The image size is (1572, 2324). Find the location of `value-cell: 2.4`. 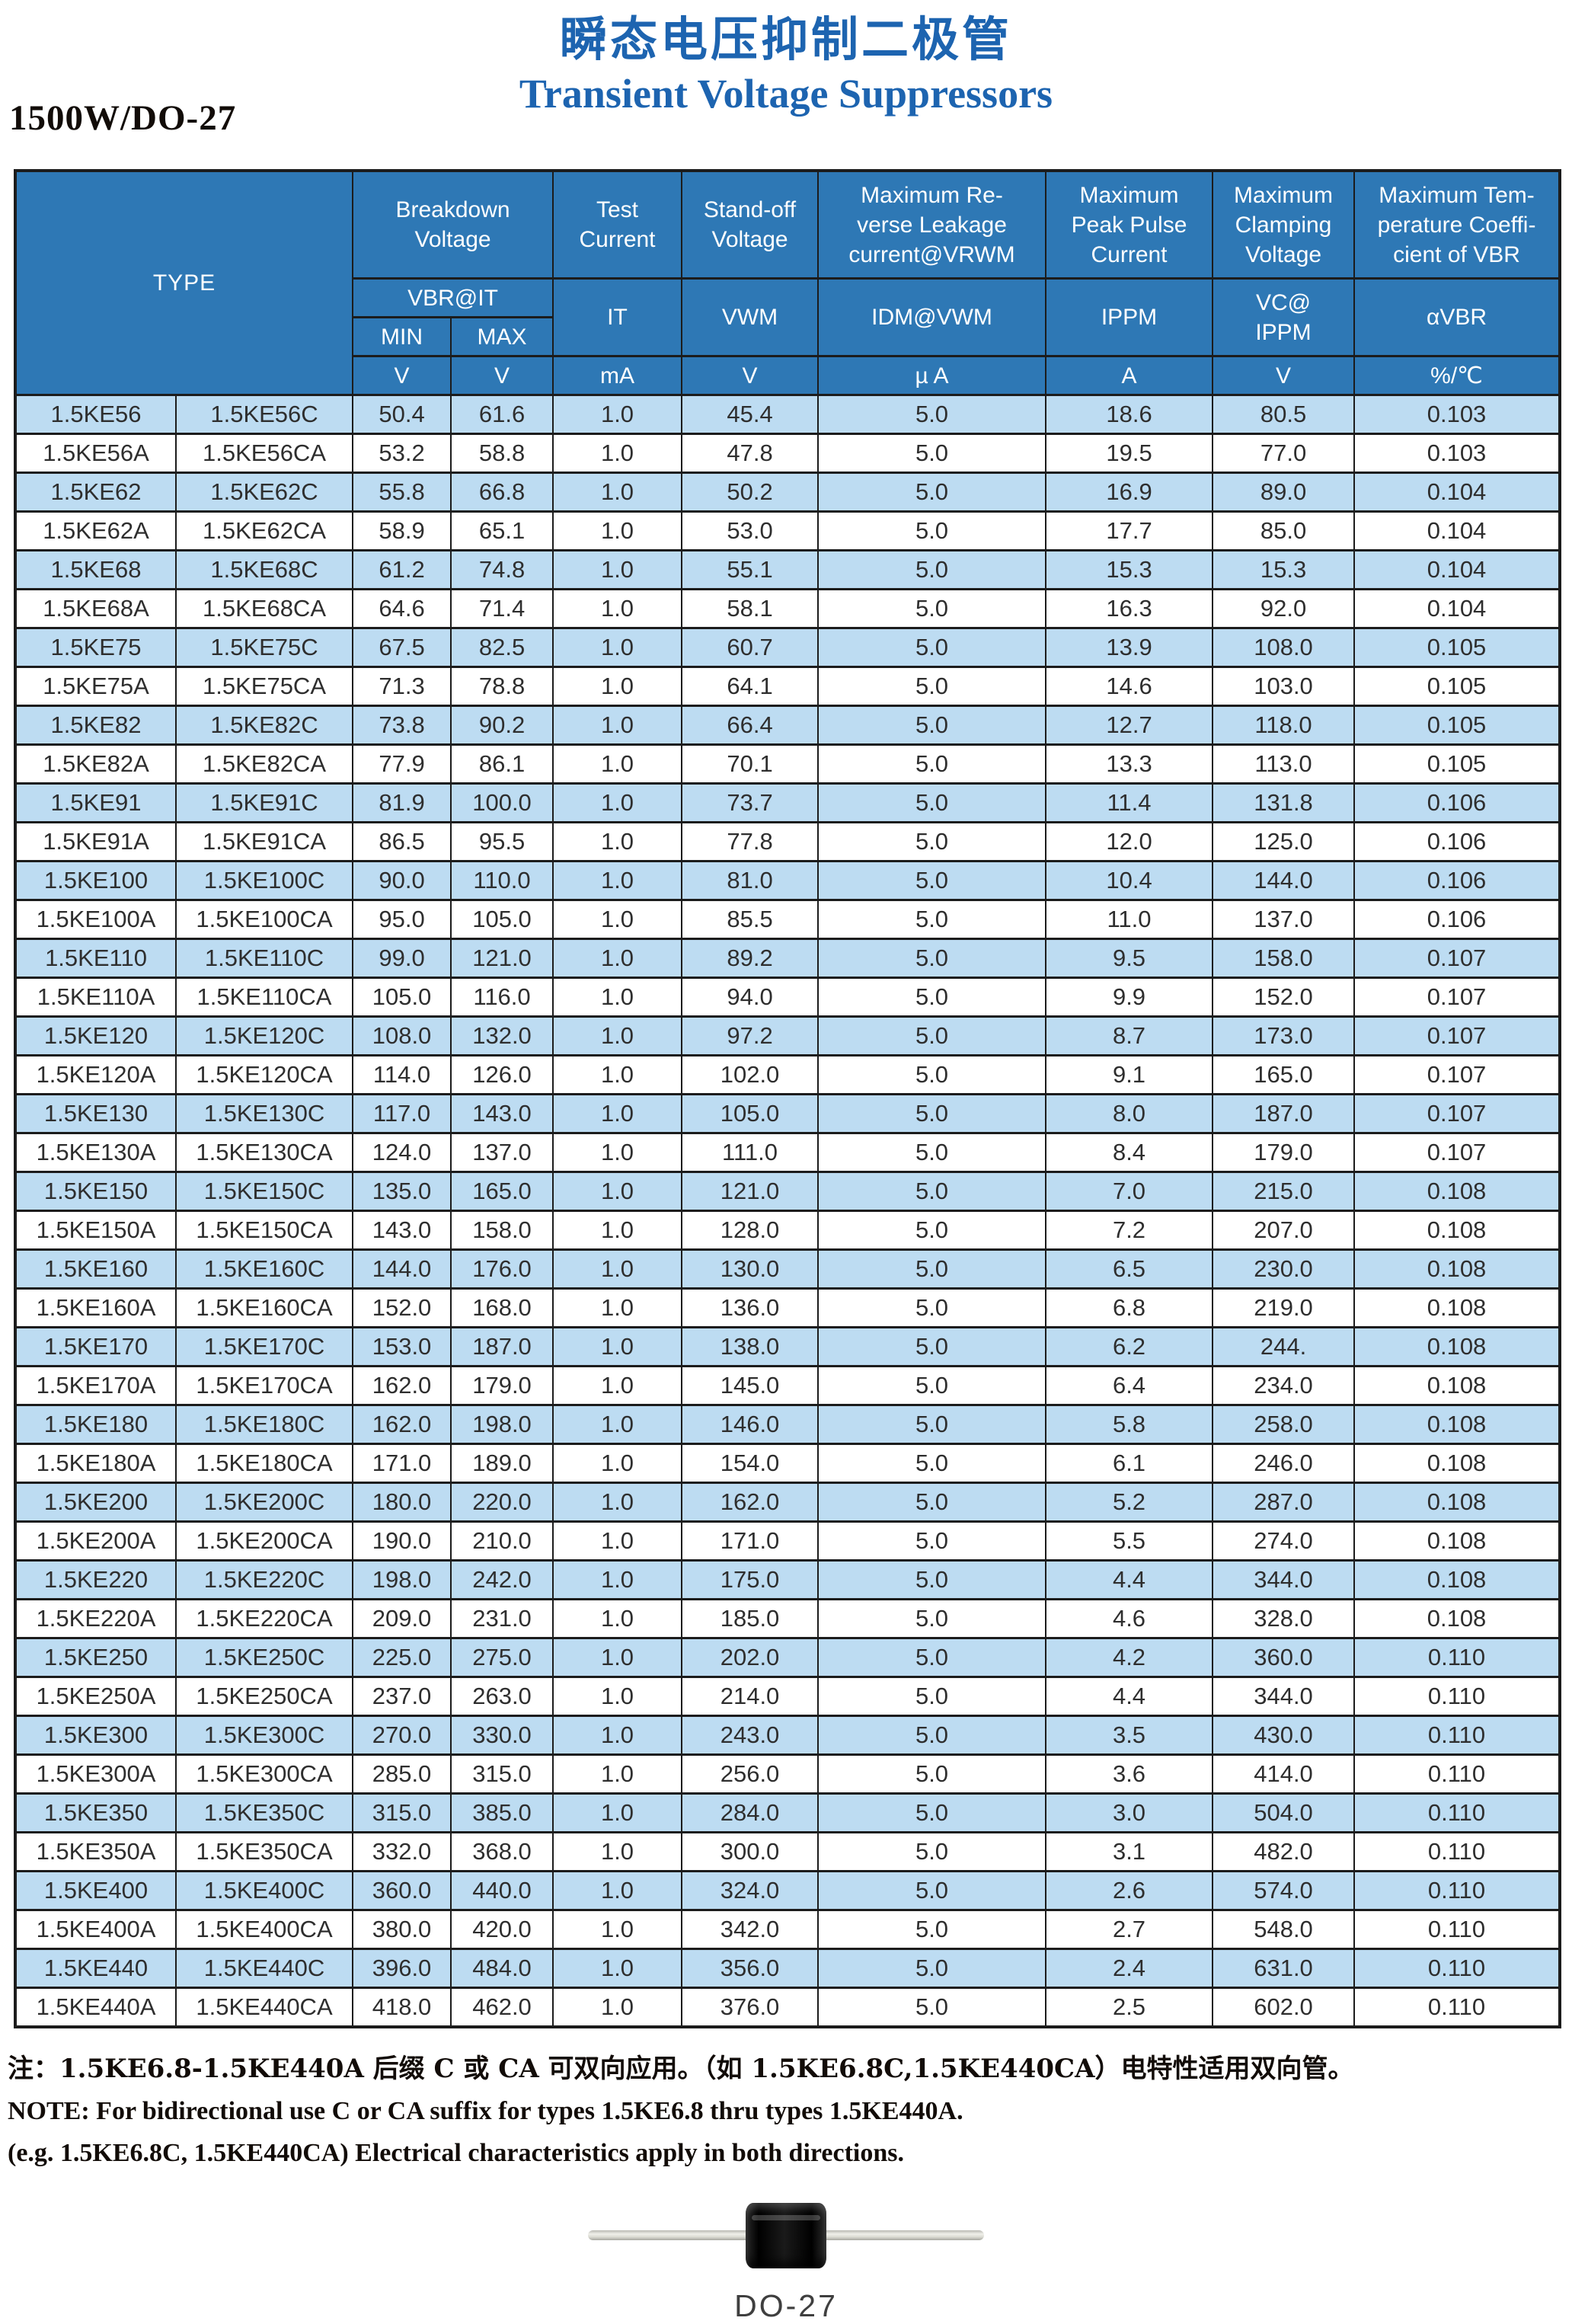

value-cell: 2.4 is located at coordinates (1129, 1968).